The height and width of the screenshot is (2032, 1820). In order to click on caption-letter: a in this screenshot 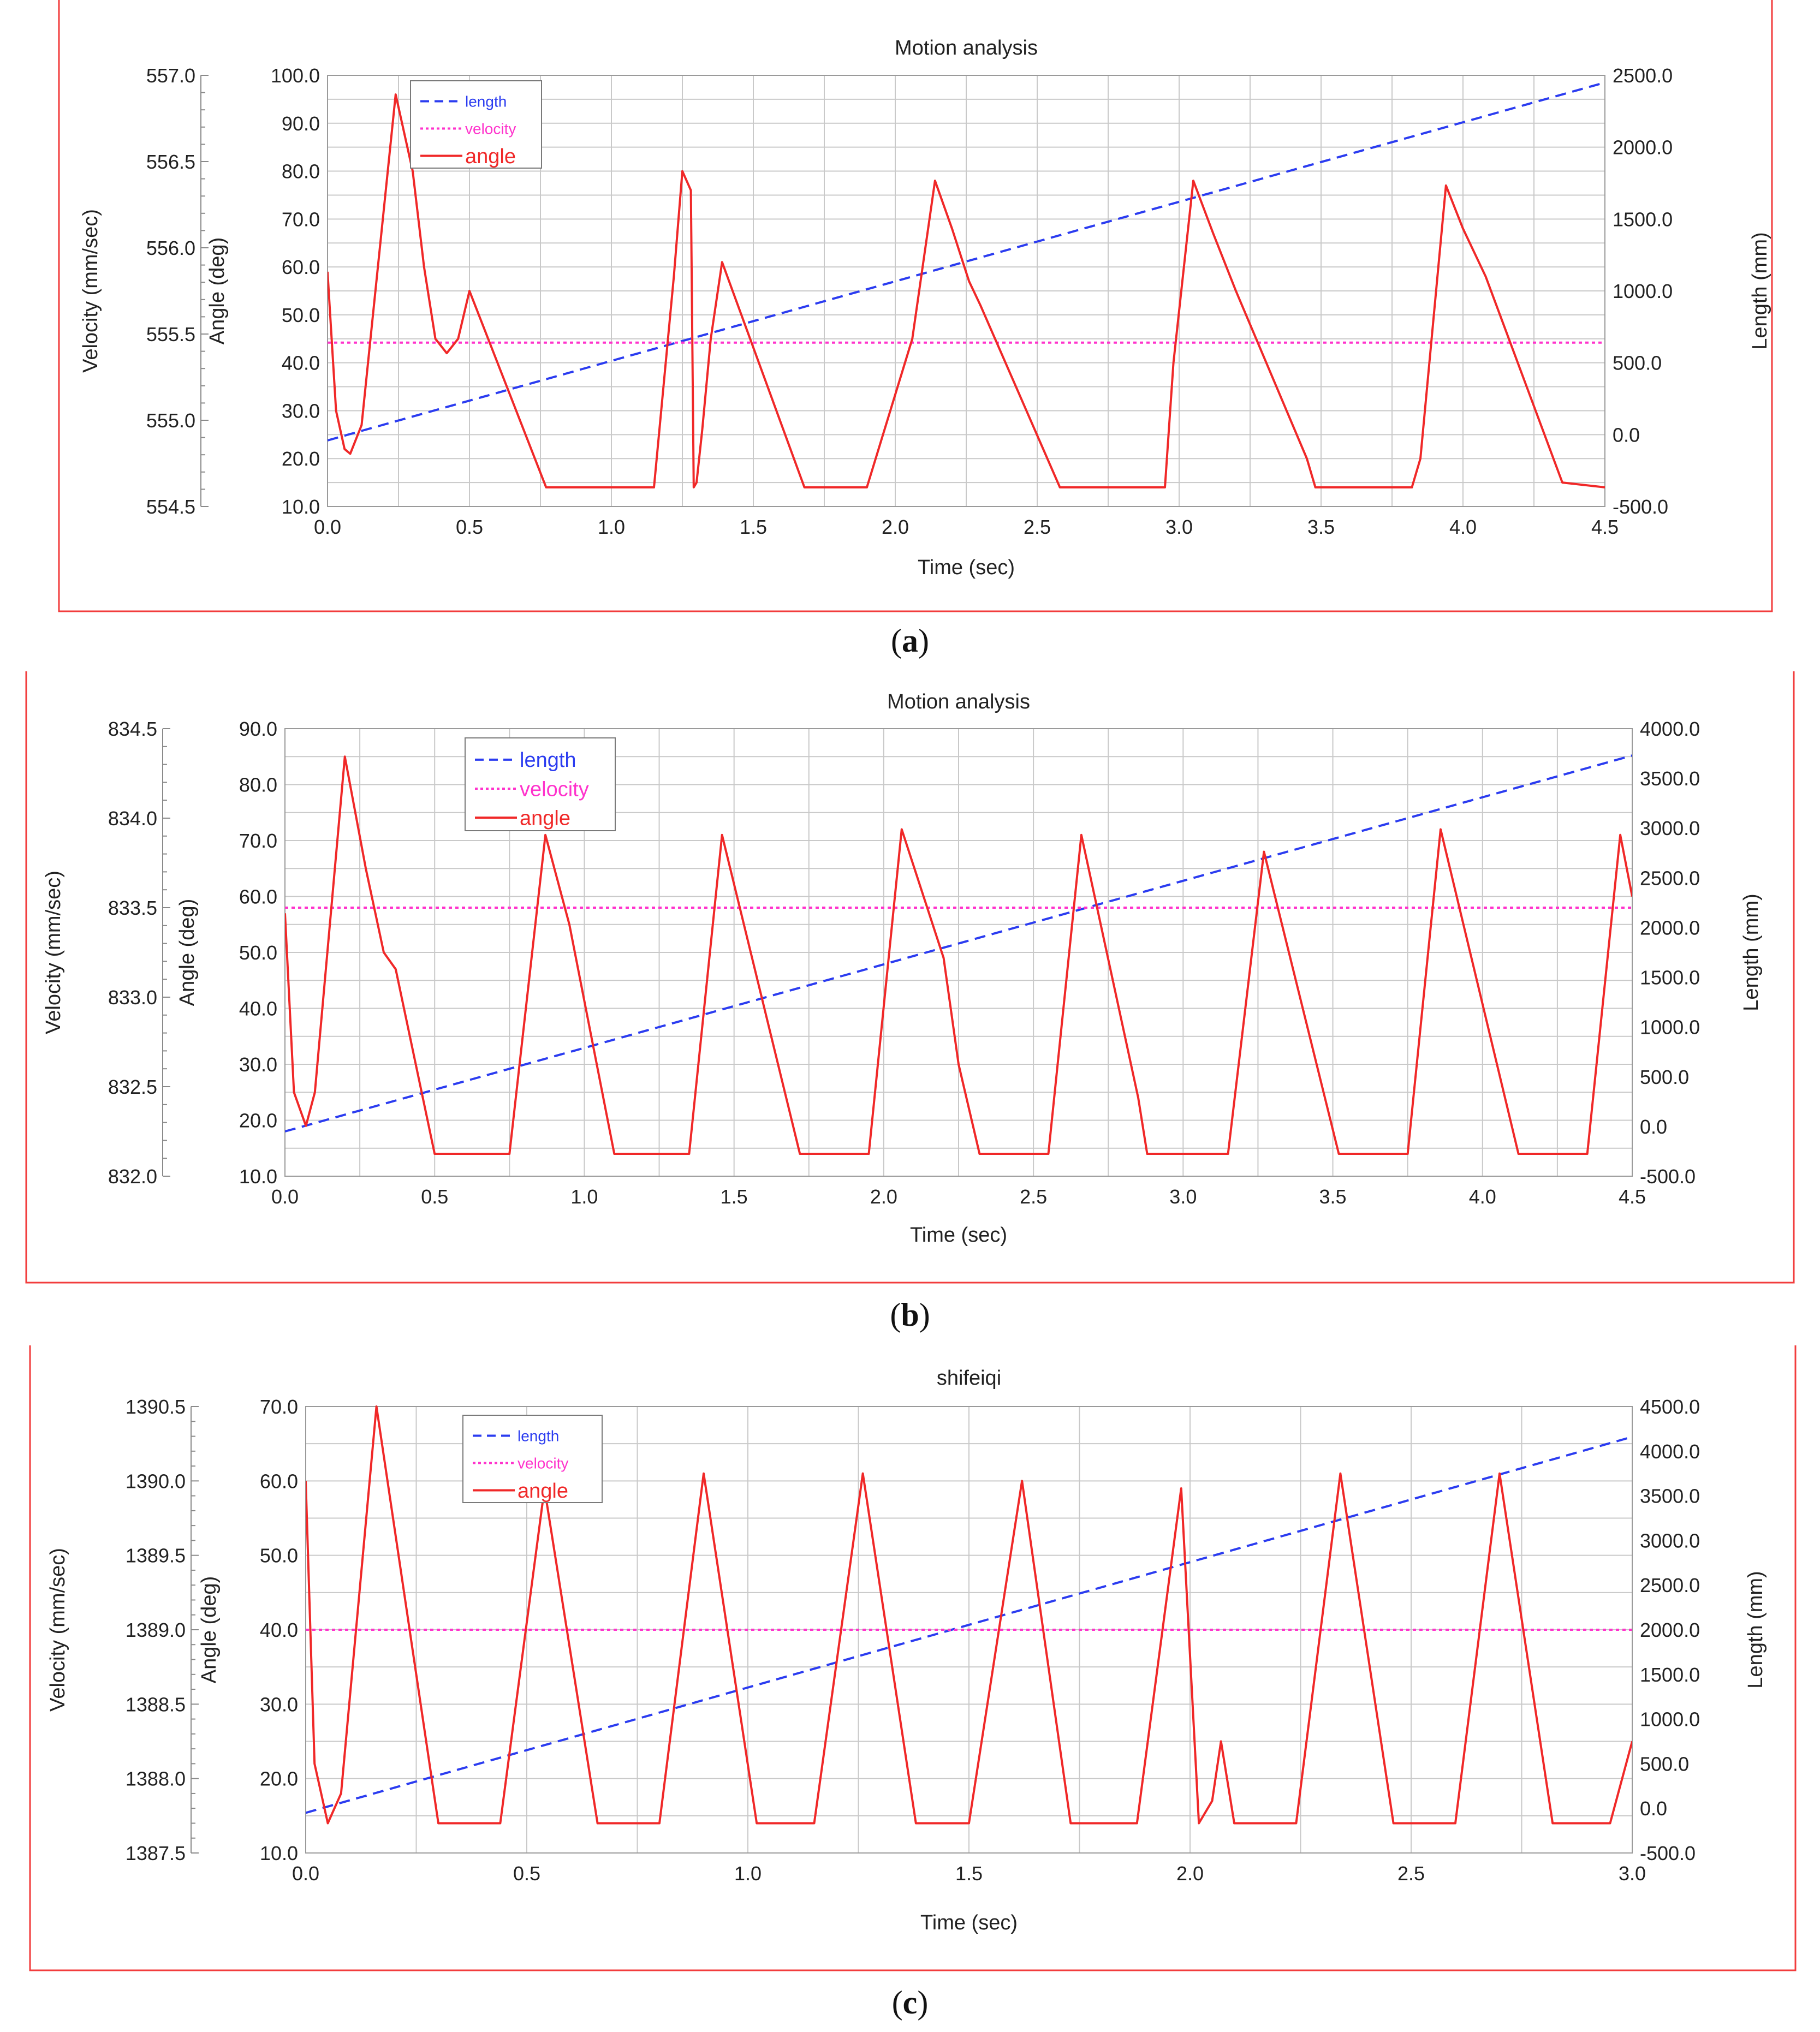, I will do `click(910, 641)`.